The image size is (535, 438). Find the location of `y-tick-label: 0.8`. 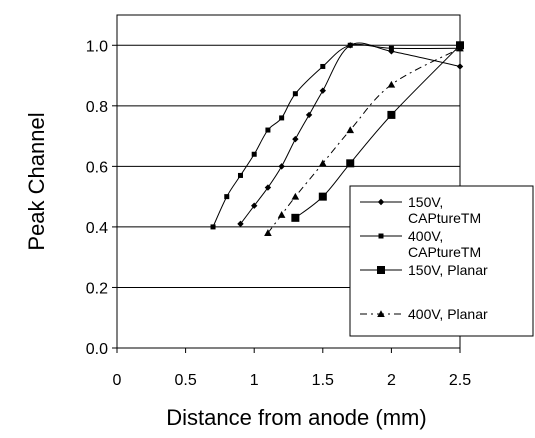

y-tick-label: 0.8 is located at coordinates (97, 107).